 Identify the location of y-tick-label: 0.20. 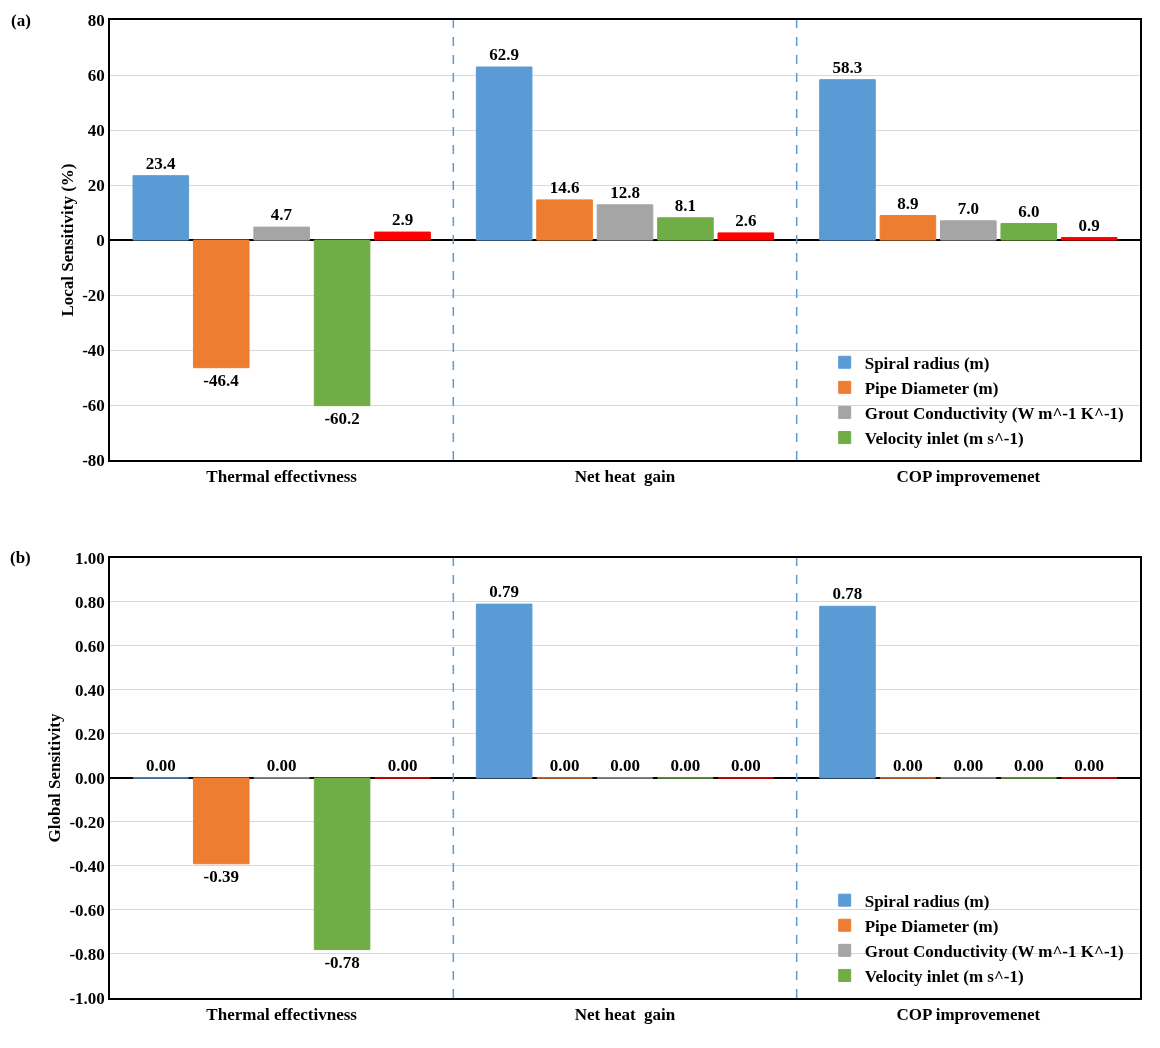
(90, 734).